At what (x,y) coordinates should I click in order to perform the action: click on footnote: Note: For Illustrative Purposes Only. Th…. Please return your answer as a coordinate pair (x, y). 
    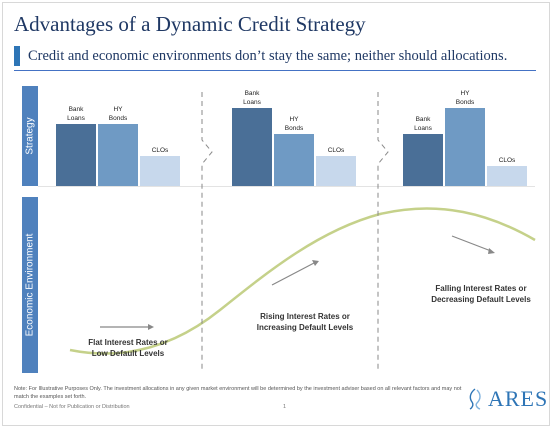
    Looking at the image, I should click on (238, 393).